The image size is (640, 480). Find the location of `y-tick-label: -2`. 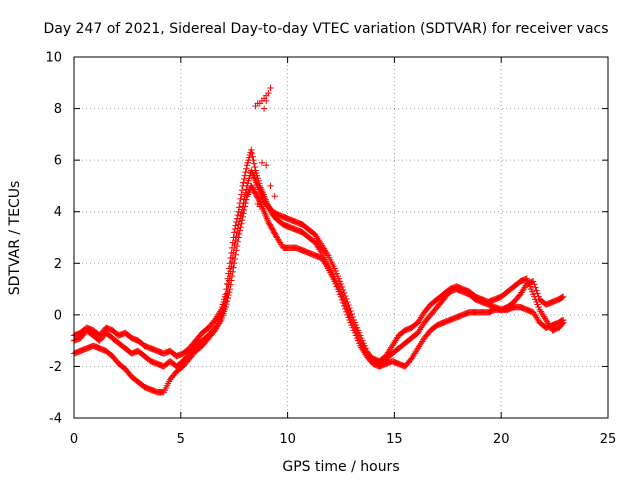

y-tick-label: -2 is located at coordinates (55, 367).